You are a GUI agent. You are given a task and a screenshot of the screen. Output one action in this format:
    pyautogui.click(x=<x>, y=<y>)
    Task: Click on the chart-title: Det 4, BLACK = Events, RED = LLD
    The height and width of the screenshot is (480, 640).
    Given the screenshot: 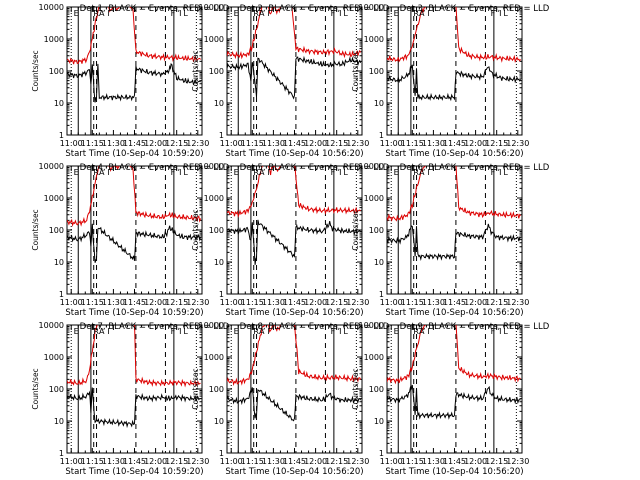 What is the action you would take?
    pyautogui.click(x=155, y=168)
    